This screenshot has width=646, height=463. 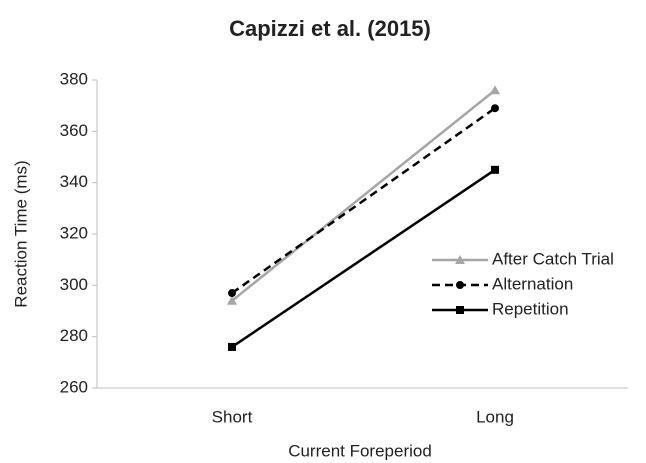 What do you see at coordinates (530, 308) in the screenshot?
I see `legend-label: Repetition` at bounding box center [530, 308].